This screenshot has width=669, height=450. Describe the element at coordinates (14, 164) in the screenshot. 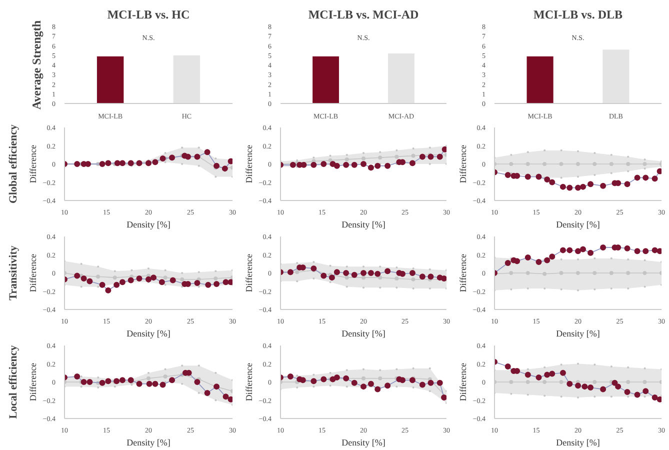

I see `text: Global efficiency` at that location.